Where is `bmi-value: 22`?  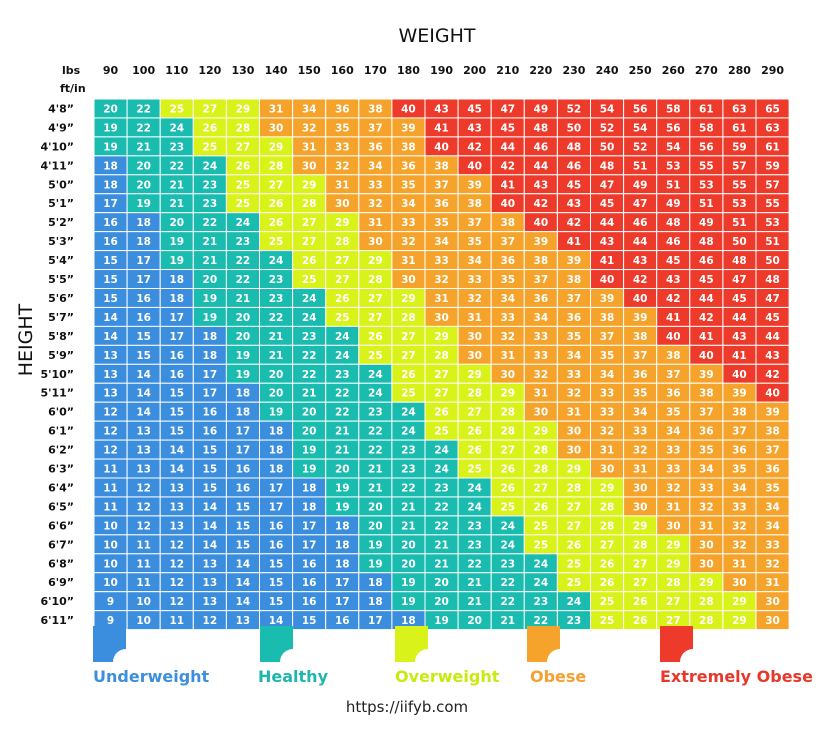
bmi-value: 22 is located at coordinates (541, 621).